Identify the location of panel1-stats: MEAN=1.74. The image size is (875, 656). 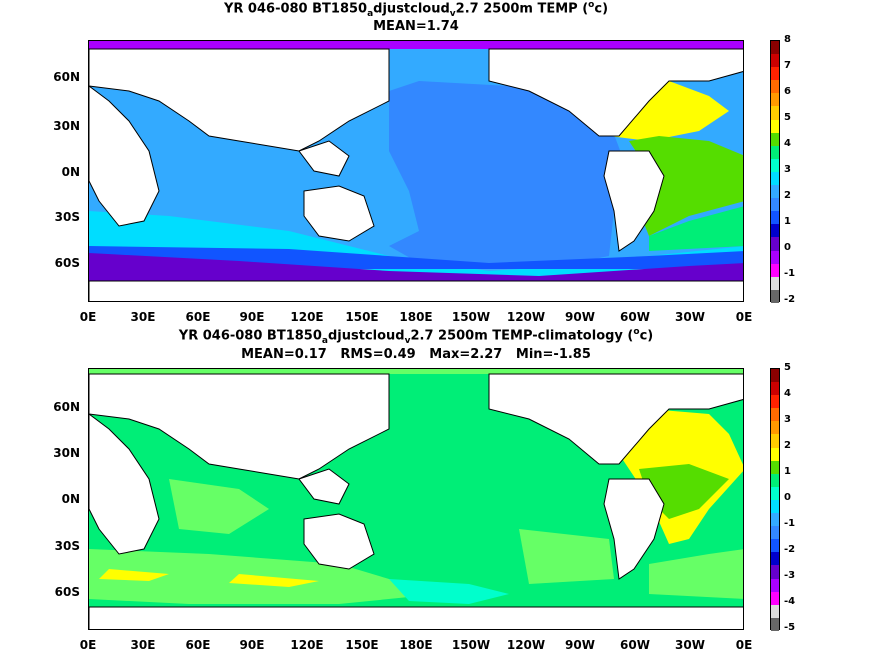
(416, 26).